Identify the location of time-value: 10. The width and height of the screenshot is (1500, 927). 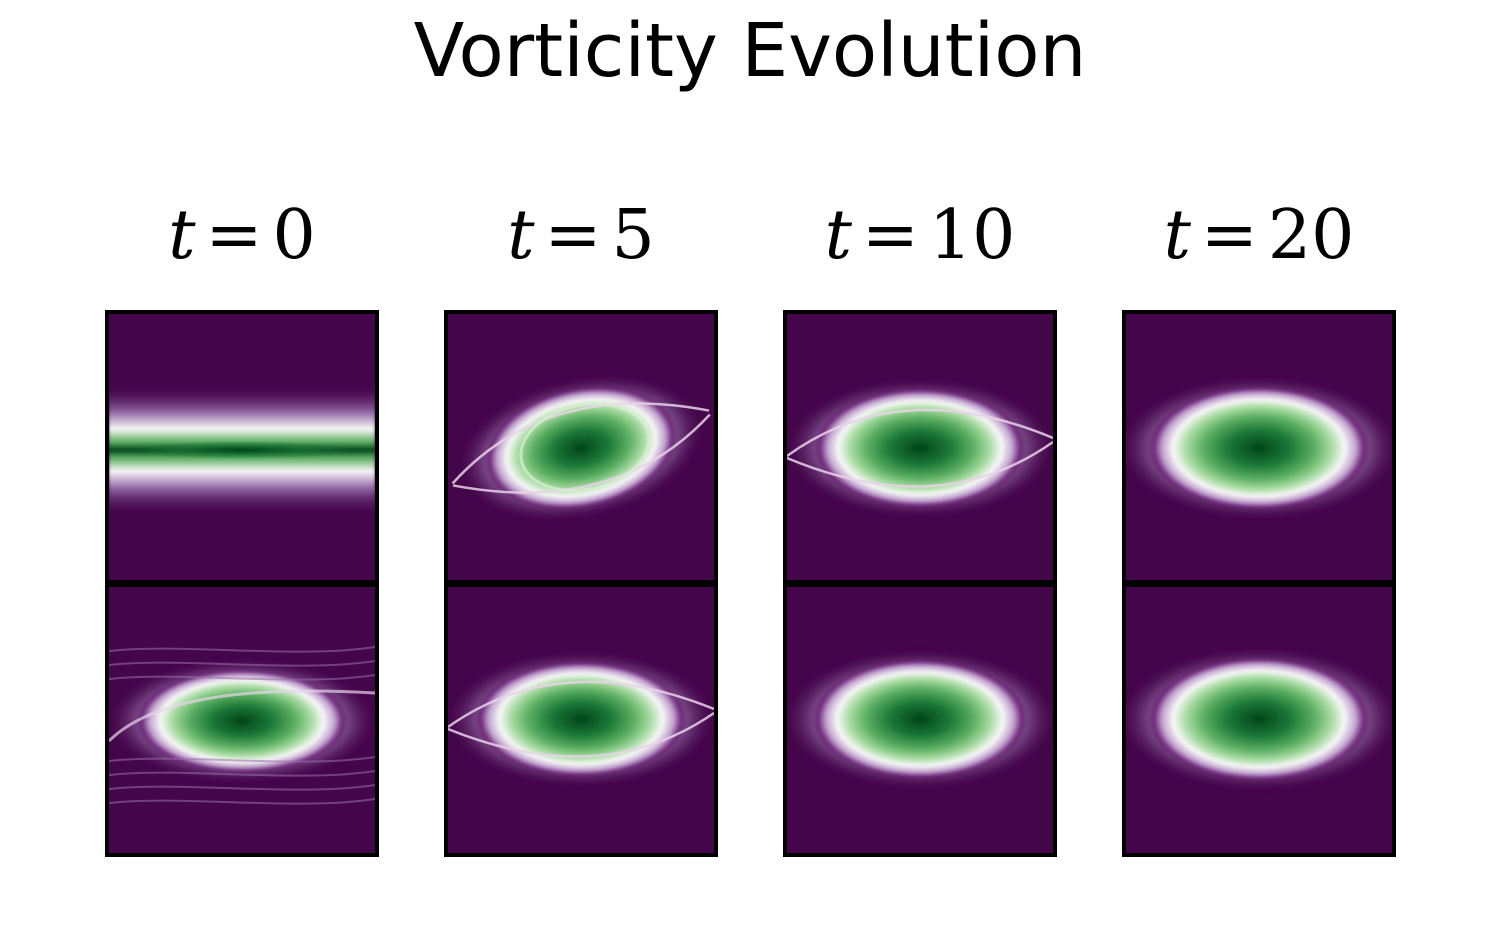
(972, 235).